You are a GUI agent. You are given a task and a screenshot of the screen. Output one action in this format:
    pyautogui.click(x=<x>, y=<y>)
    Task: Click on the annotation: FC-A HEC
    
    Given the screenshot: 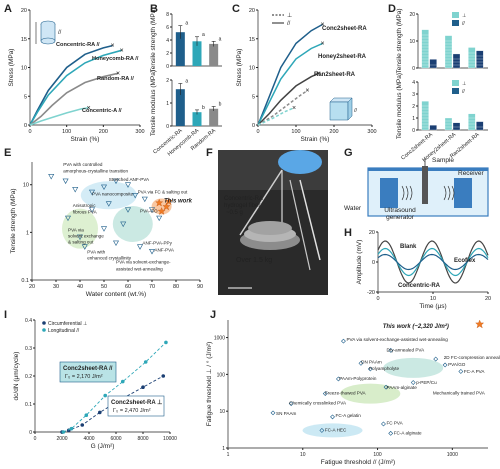 What is the action you would take?
    pyautogui.click(x=336, y=430)
    